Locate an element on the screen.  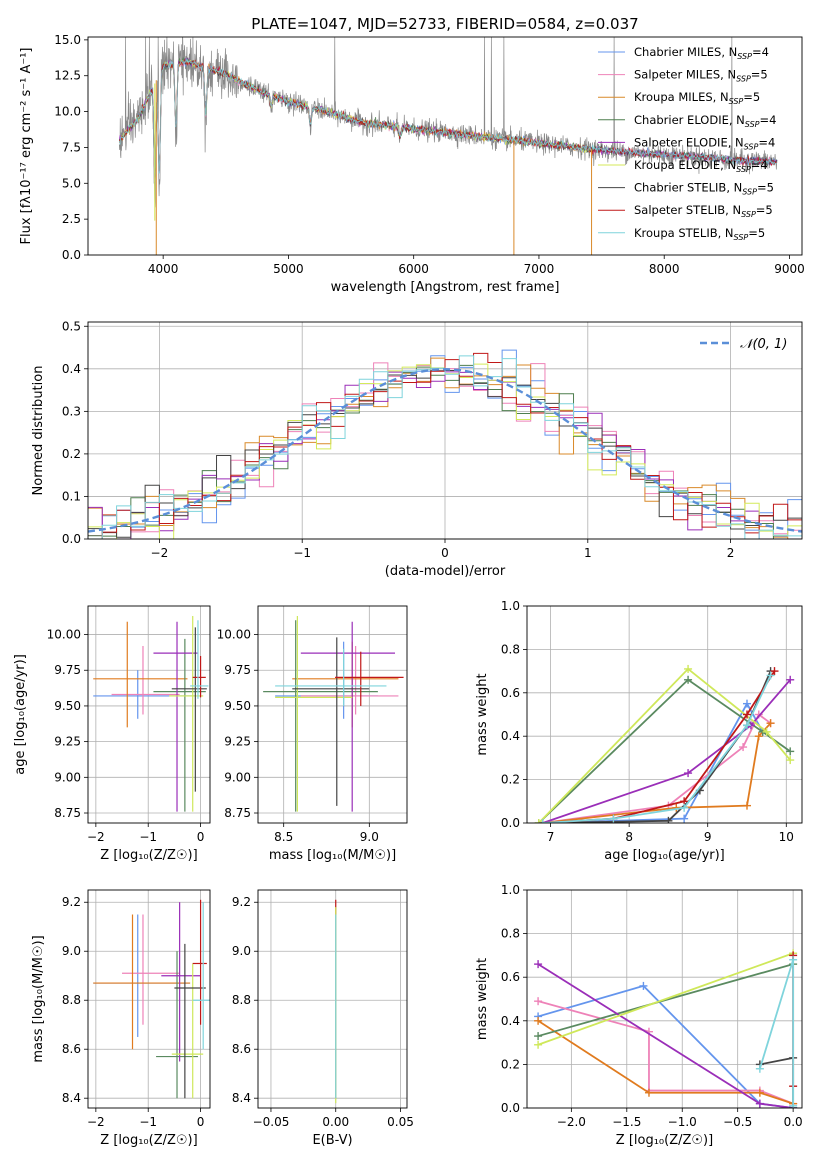
y-axis-label: Flux [fλ10⁻¹⁷ erg cm⁻² s⁻¹ A⁻¹] is located at coordinates (26, 146).